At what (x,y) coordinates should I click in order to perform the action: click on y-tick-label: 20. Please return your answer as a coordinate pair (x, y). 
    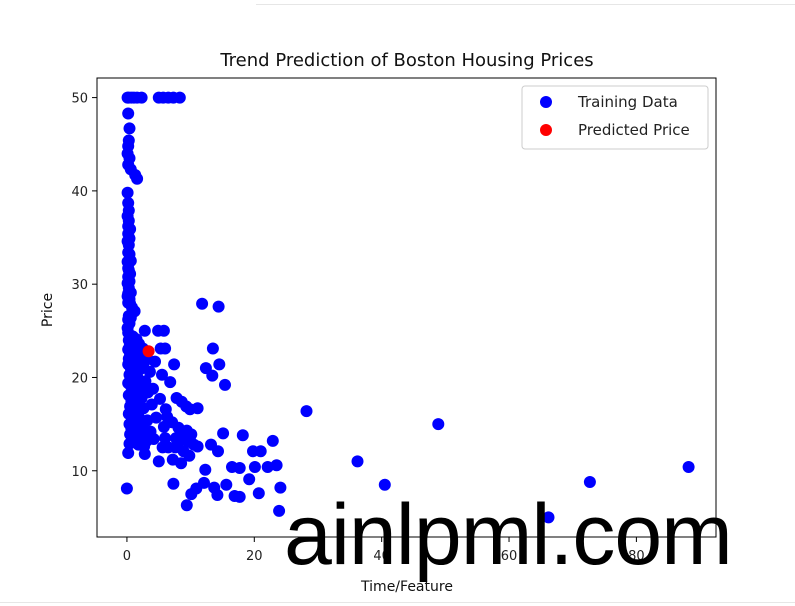
    Looking at the image, I should click on (79, 378).